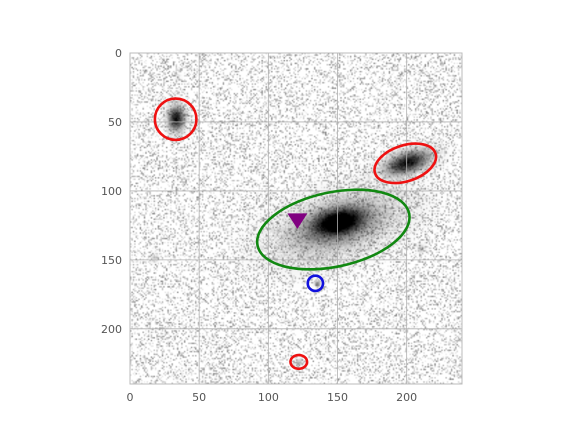  Describe the element at coordinates (337, 397) in the screenshot. I see `x-tick-label: 150` at that location.